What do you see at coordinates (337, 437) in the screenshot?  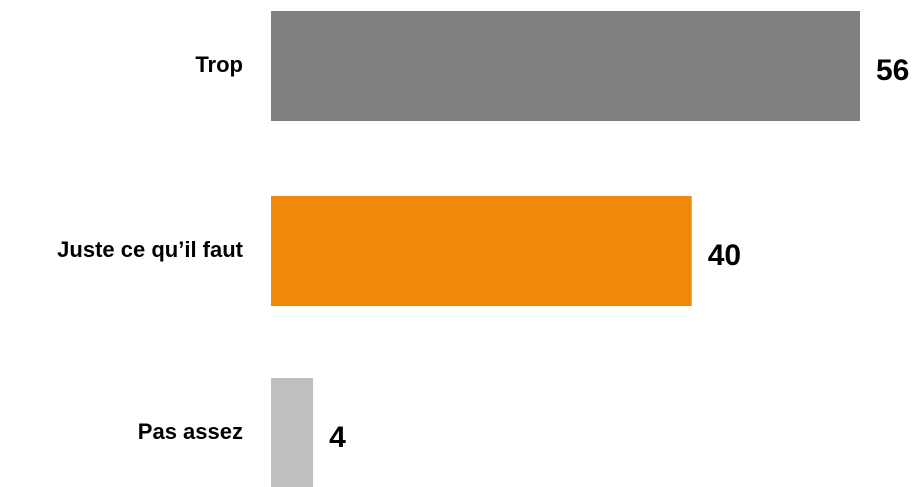 I see `value-label-pas-assez: 4` at bounding box center [337, 437].